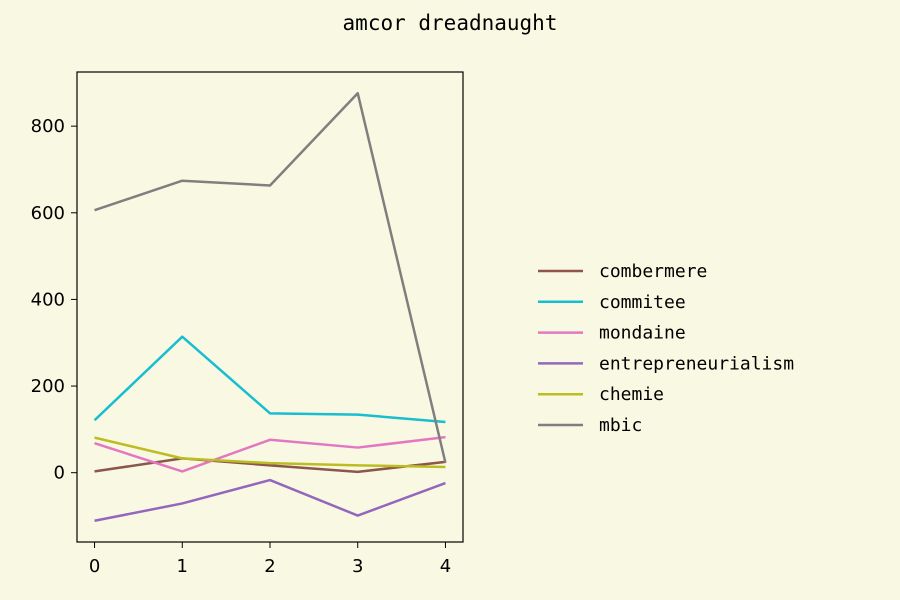 The image size is (900, 600). What do you see at coordinates (182, 566) in the screenshot?
I see `x-tick-label: 1` at bounding box center [182, 566].